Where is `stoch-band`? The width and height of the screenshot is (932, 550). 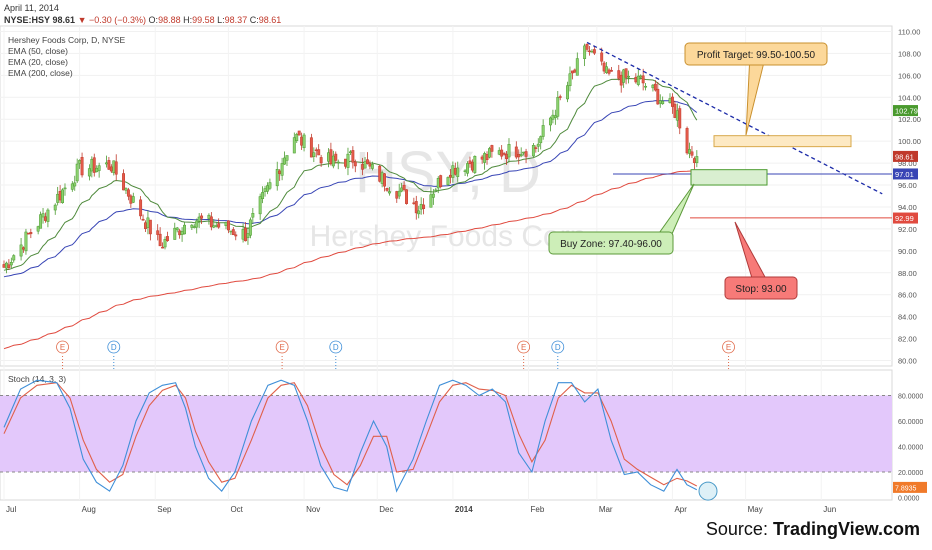
stoch-band is located at coordinates (446, 433).